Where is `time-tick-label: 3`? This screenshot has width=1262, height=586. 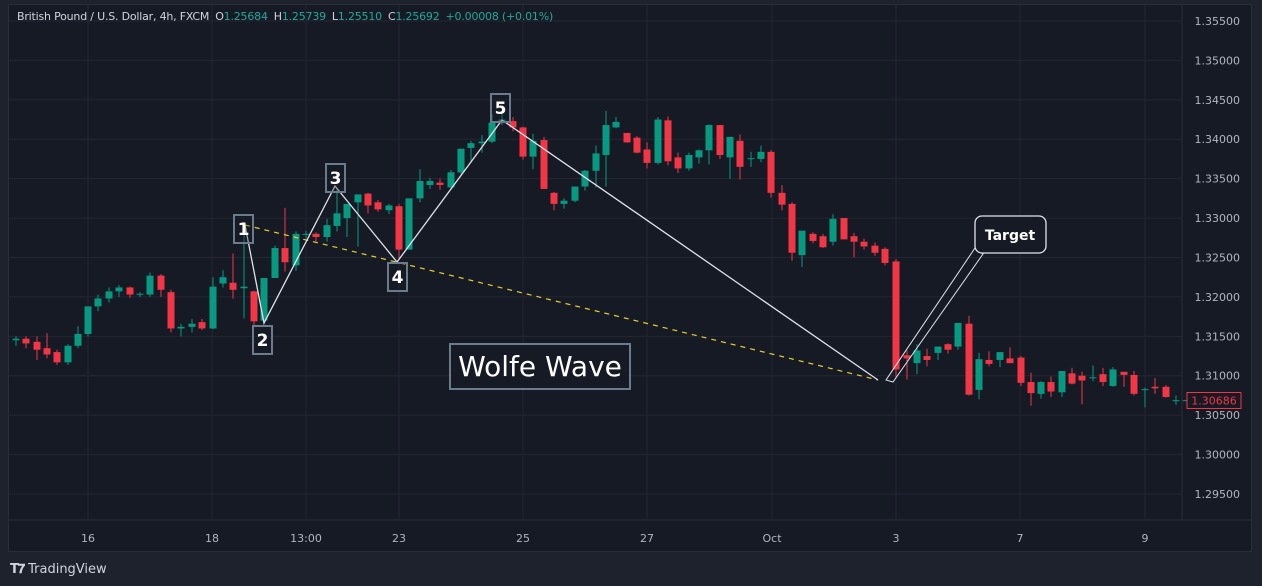
time-tick-label: 3 is located at coordinates (896, 538).